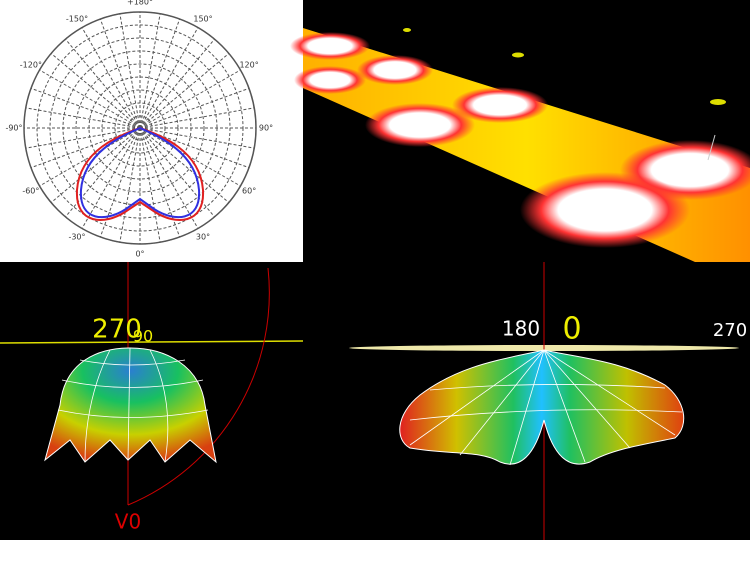 This screenshot has width=750, height=567. What do you see at coordinates (202, 18) in the screenshot?
I see `angle-label: 150°` at bounding box center [202, 18].